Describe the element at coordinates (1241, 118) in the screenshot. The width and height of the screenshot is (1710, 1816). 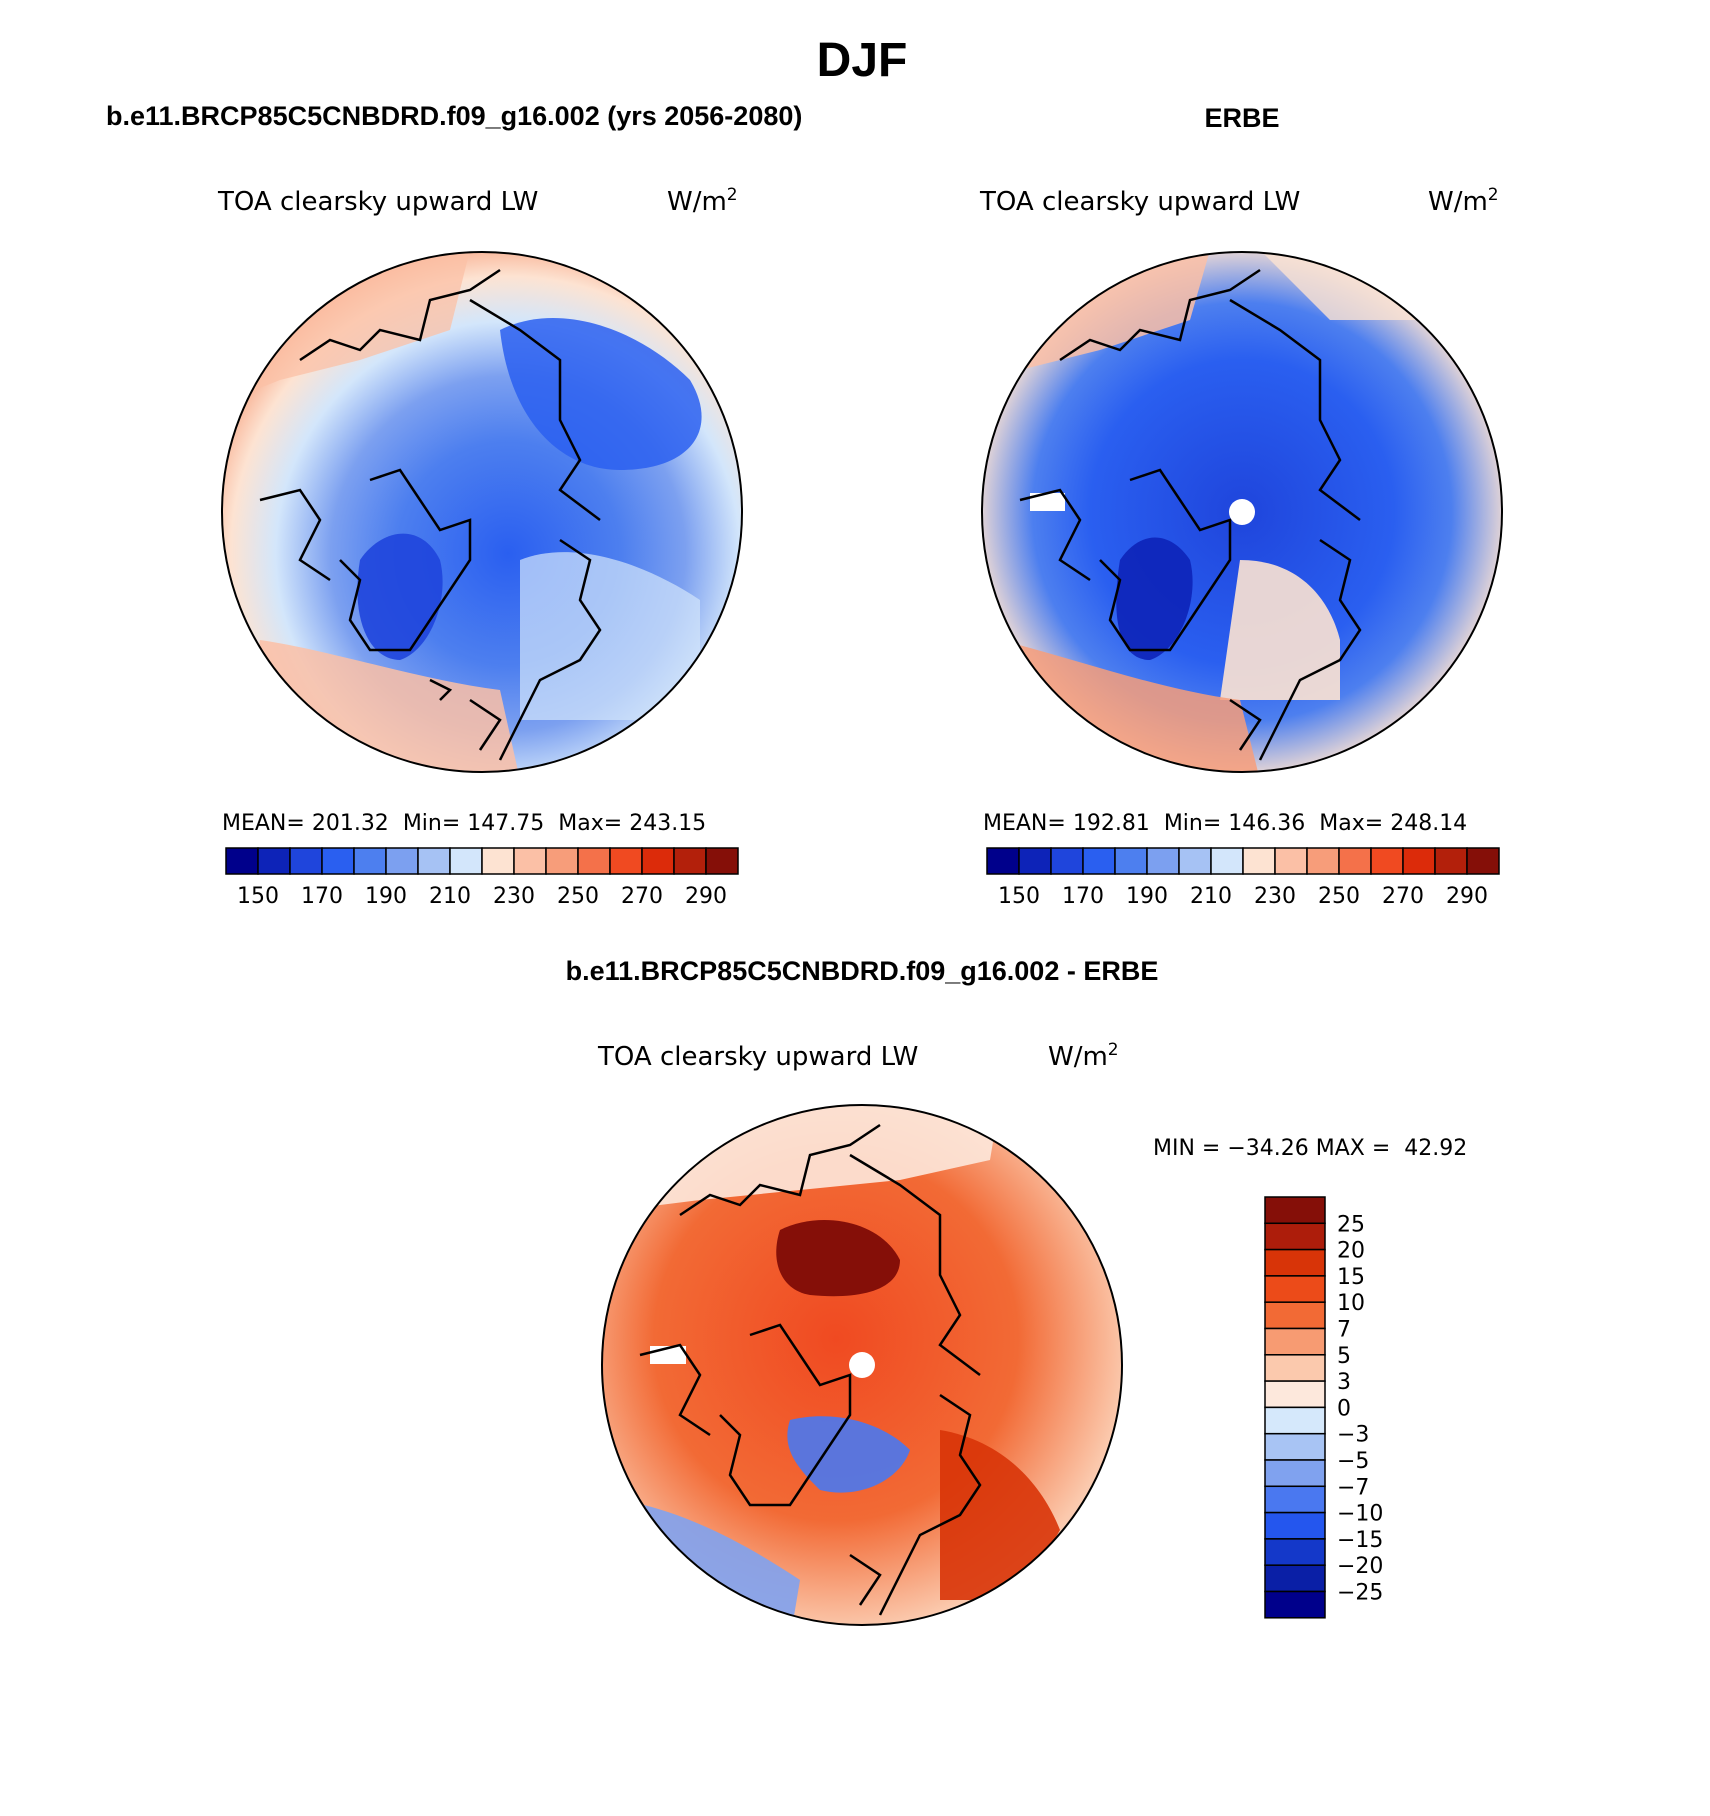
I see `obs-panel-title: ERBE` at that location.